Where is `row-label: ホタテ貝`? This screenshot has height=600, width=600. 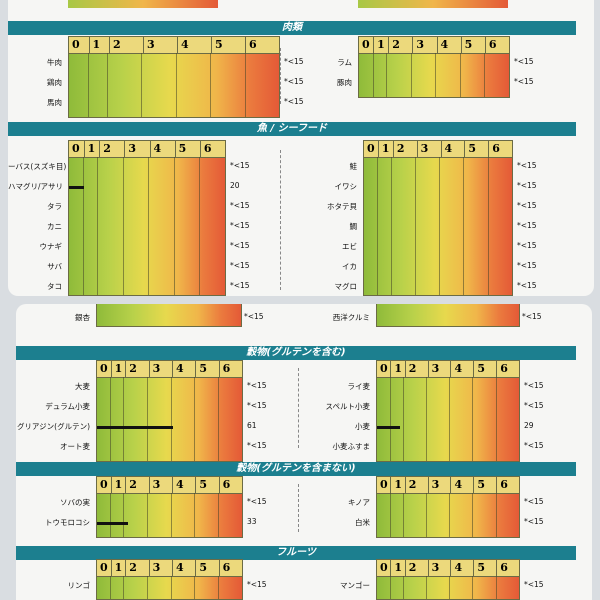
row-label: ホタテ貝 is located at coordinates (342, 206).